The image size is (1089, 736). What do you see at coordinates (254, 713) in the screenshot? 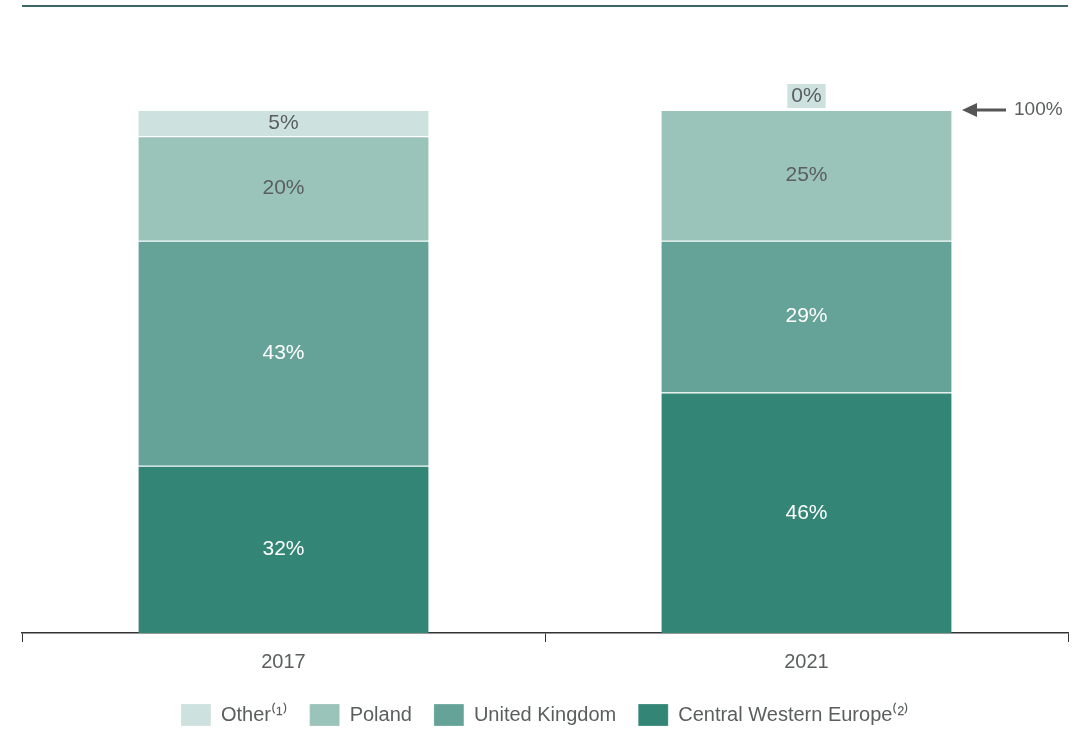
I see `legend-label: Other⁽¹⁾` at bounding box center [254, 713].